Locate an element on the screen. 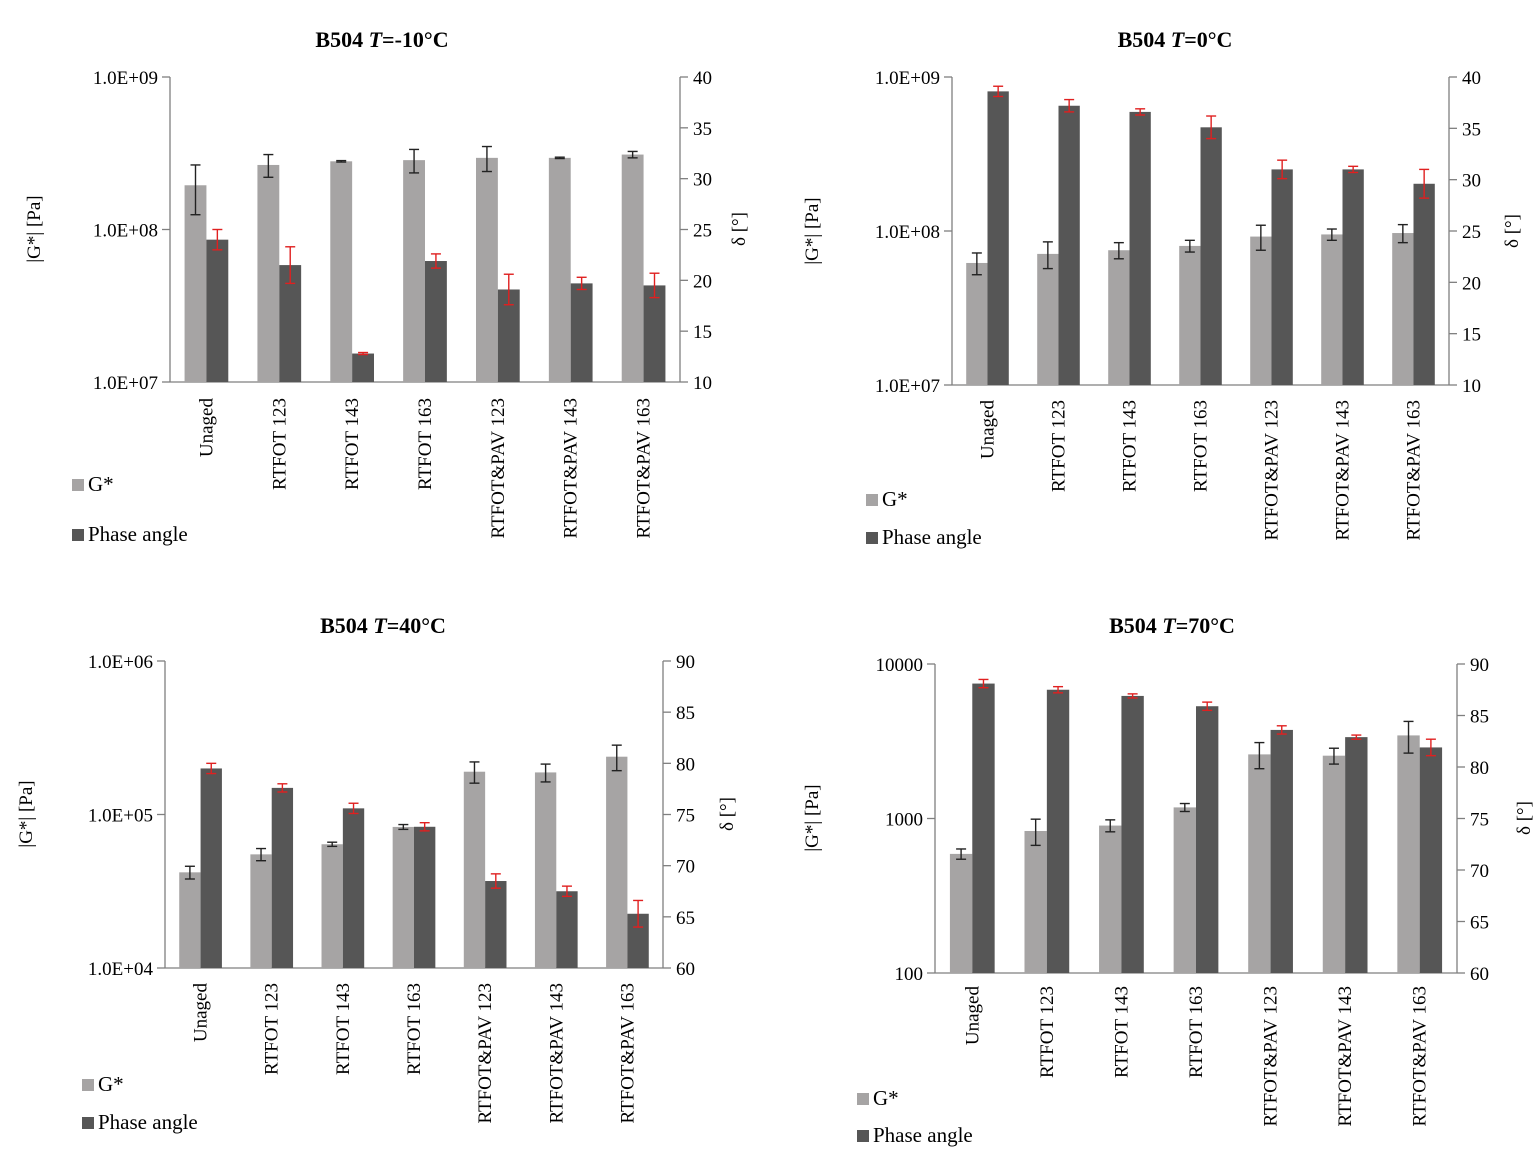  left-tick-label: 1.0E+09 is located at coordinates (125, 78).